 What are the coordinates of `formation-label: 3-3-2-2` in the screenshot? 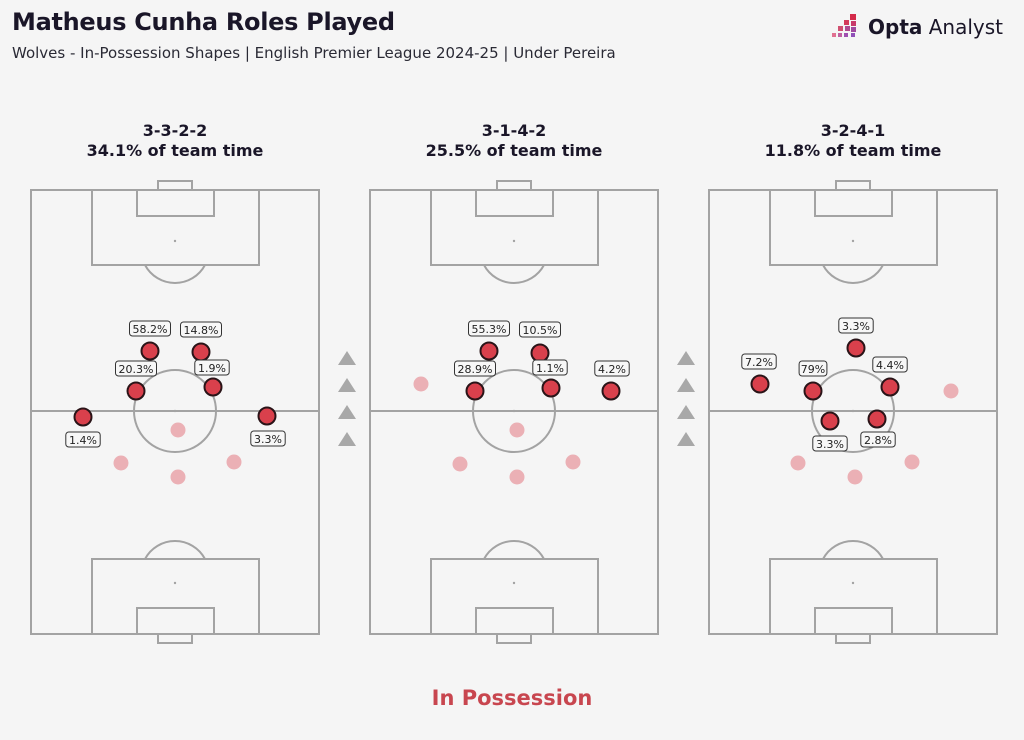 It's located at (175, 130).